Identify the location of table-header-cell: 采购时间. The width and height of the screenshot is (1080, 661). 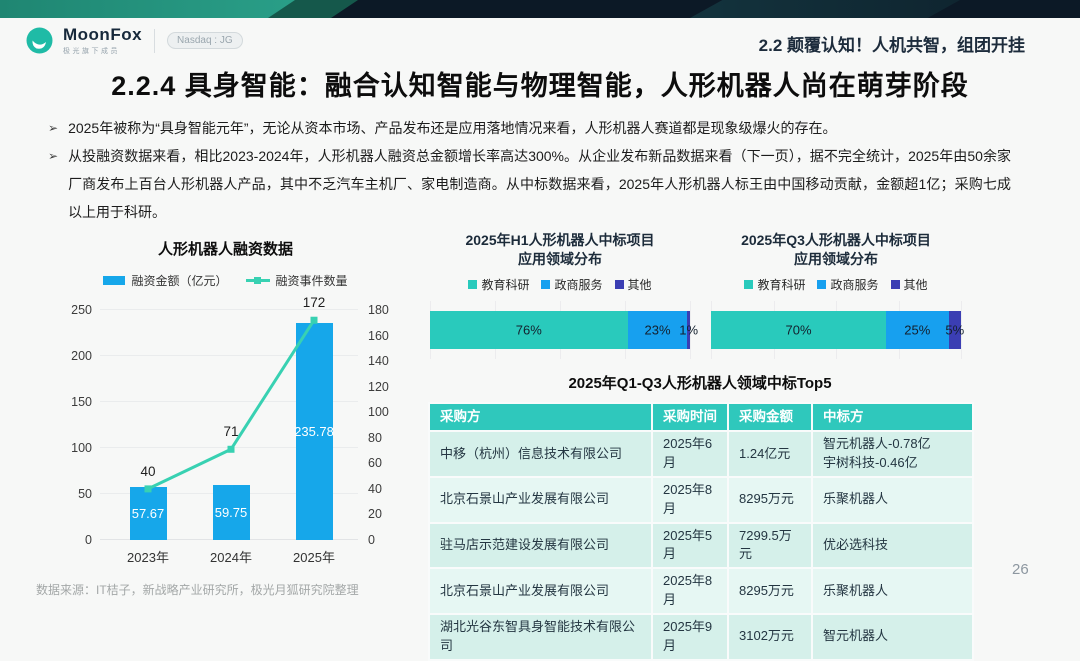
(690, 417).